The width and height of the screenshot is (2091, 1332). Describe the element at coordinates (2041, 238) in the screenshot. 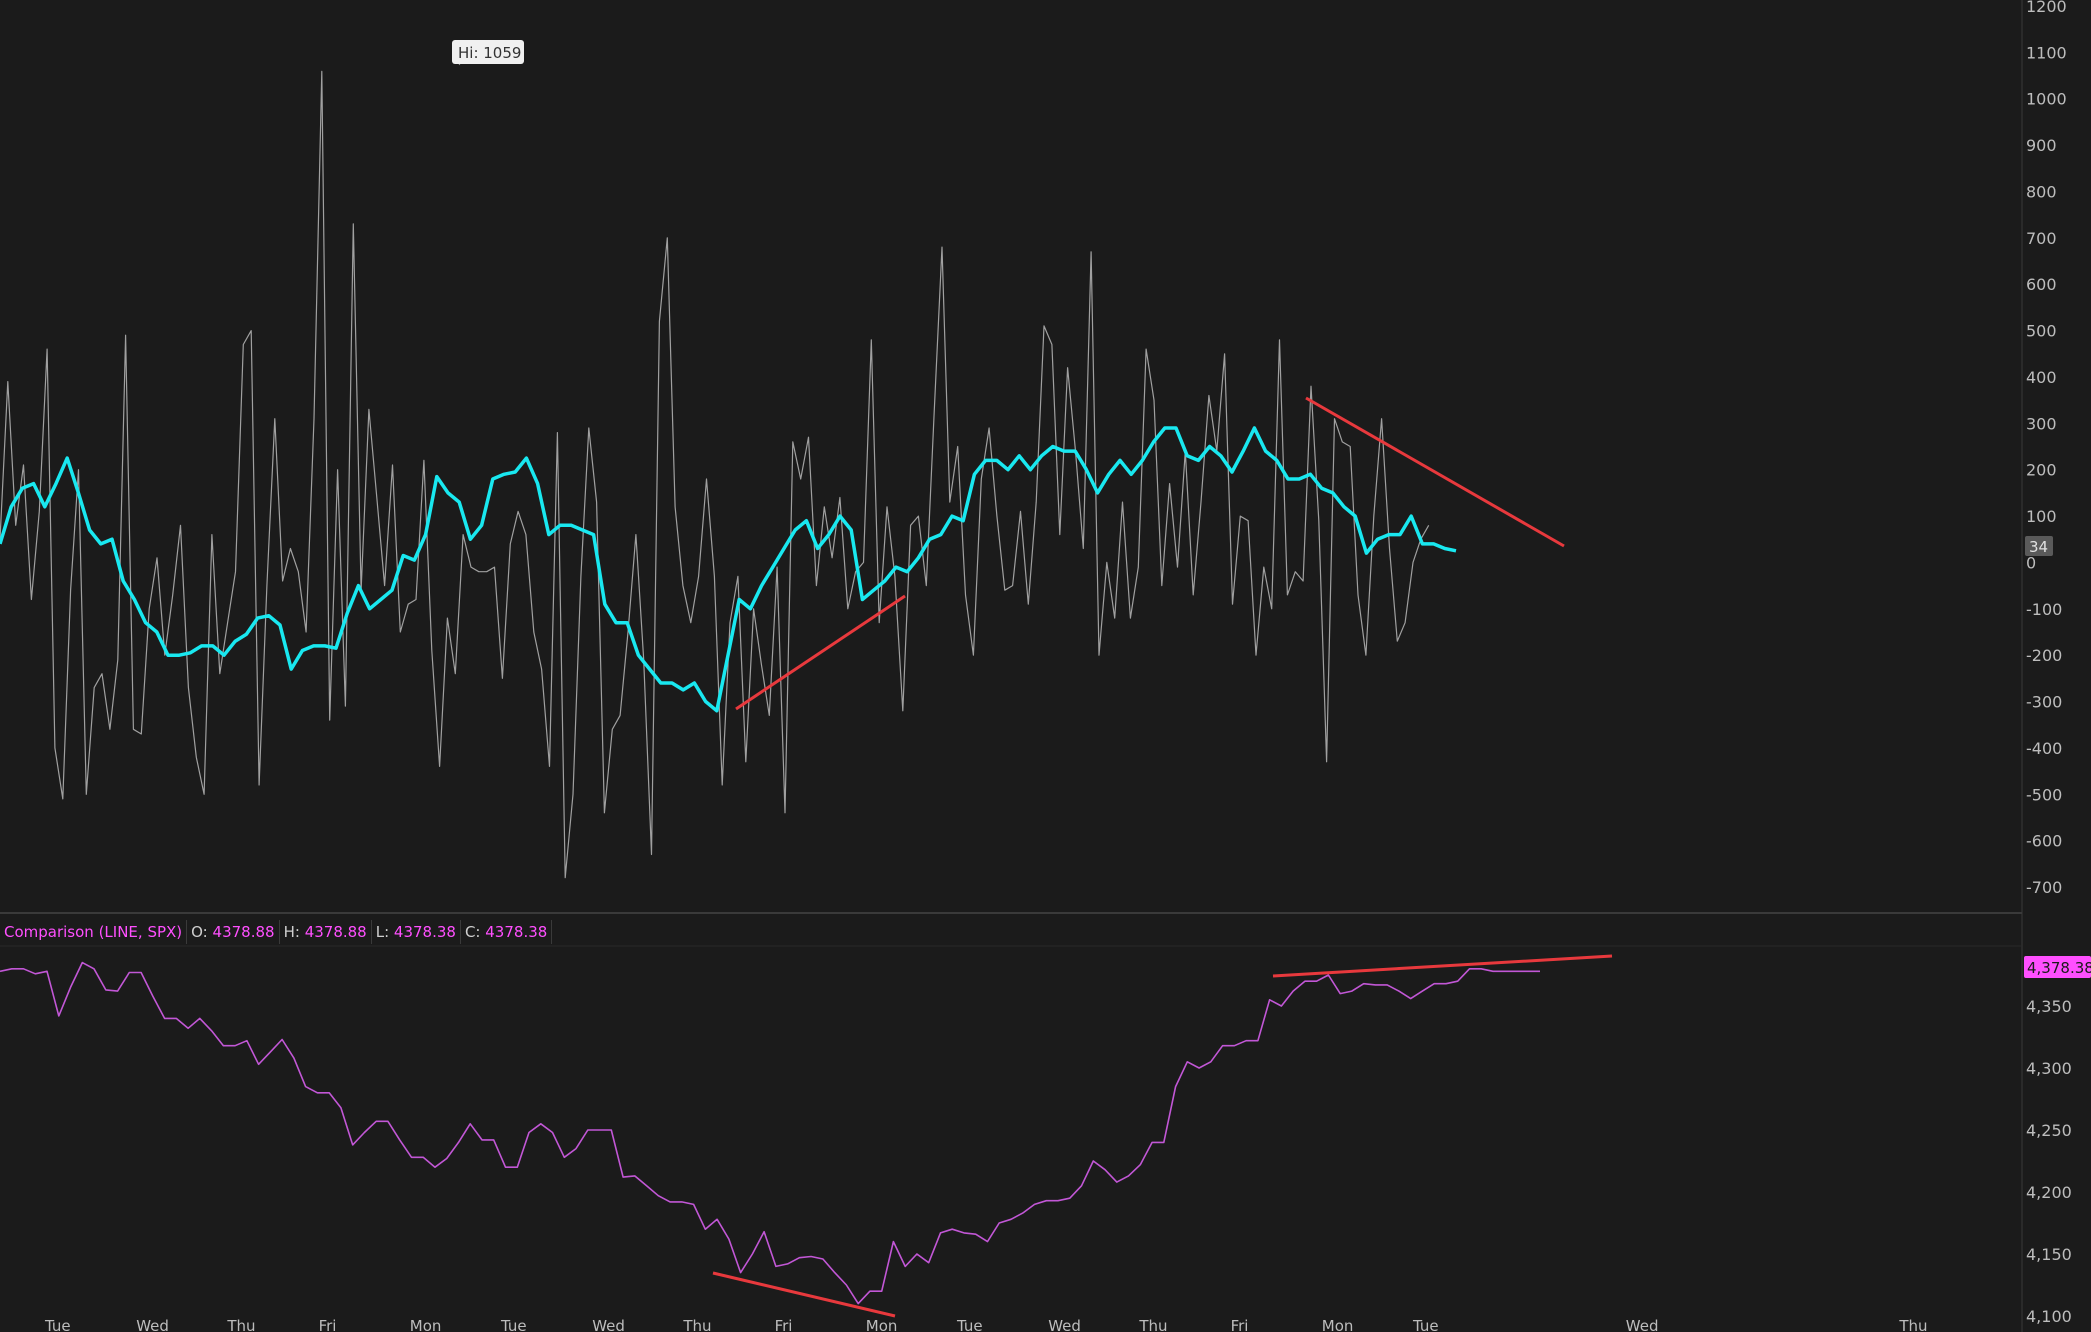

I see `upper-y-tick-label: 700` at that location.